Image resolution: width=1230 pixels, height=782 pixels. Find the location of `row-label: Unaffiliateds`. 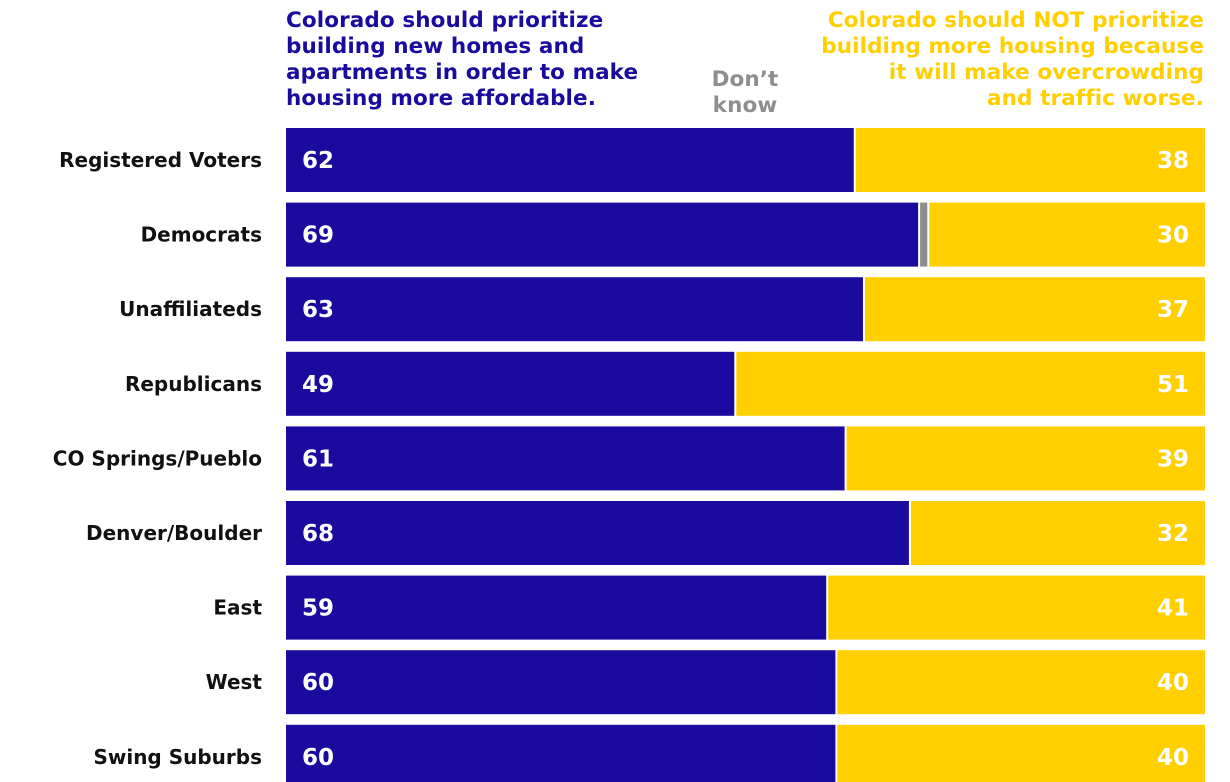

row-label: Unaffiliateds is located at coordinates (190, 309).